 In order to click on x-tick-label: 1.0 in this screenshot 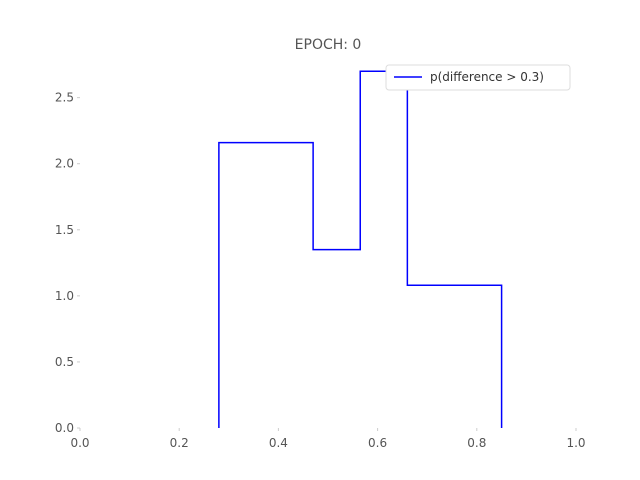, I will do `click(575, 443)`.